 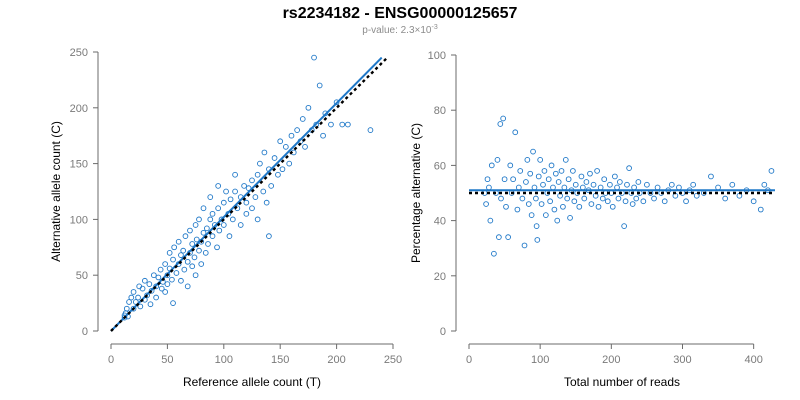 What do you see at coordinates (440, 222) in the screenshot?
I see `percentage-y-tick-label: 40` at bounding box center [440, 222].